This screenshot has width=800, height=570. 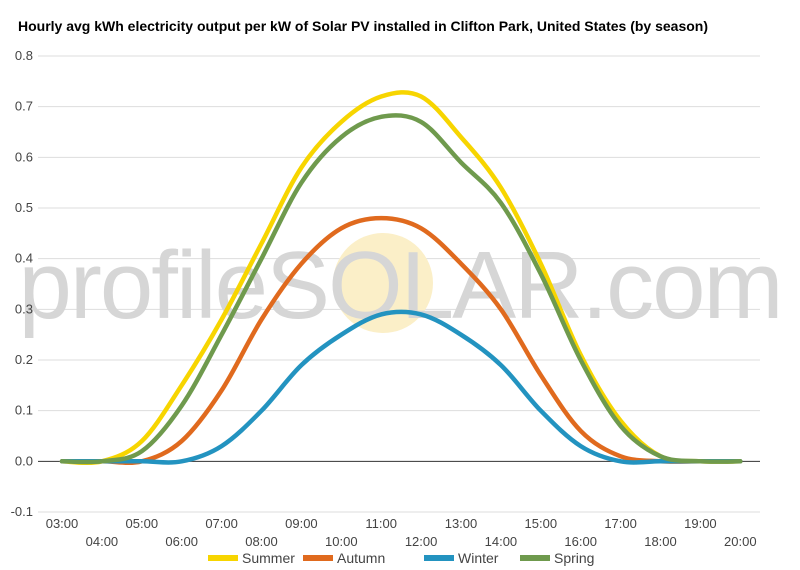 What do you see at coordinates (223, 558) in the screenshot?
I see `legend-swatch-summer` at bounding box center [223, 558].